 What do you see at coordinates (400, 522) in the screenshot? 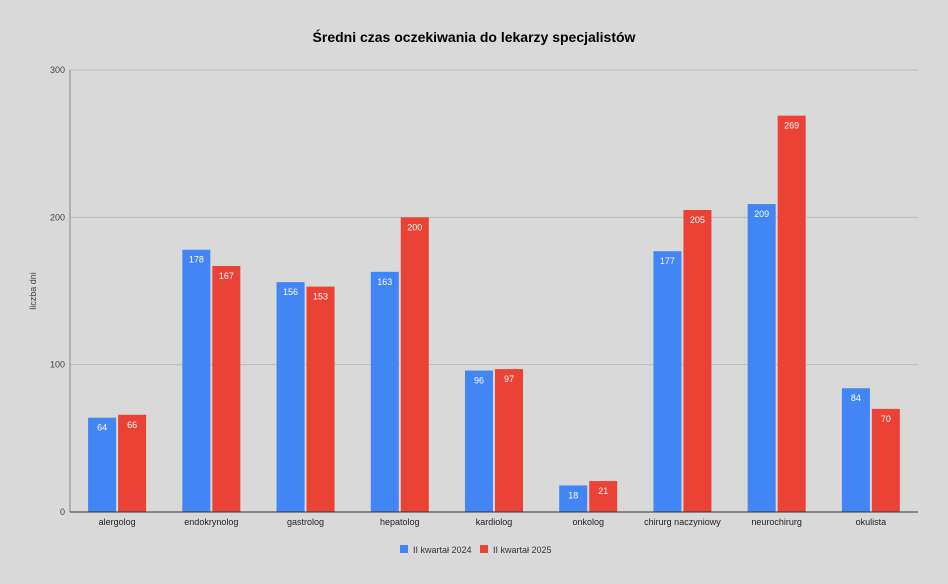
I see `x-tick-label: hepatolog` at bounding box center [400, 522].